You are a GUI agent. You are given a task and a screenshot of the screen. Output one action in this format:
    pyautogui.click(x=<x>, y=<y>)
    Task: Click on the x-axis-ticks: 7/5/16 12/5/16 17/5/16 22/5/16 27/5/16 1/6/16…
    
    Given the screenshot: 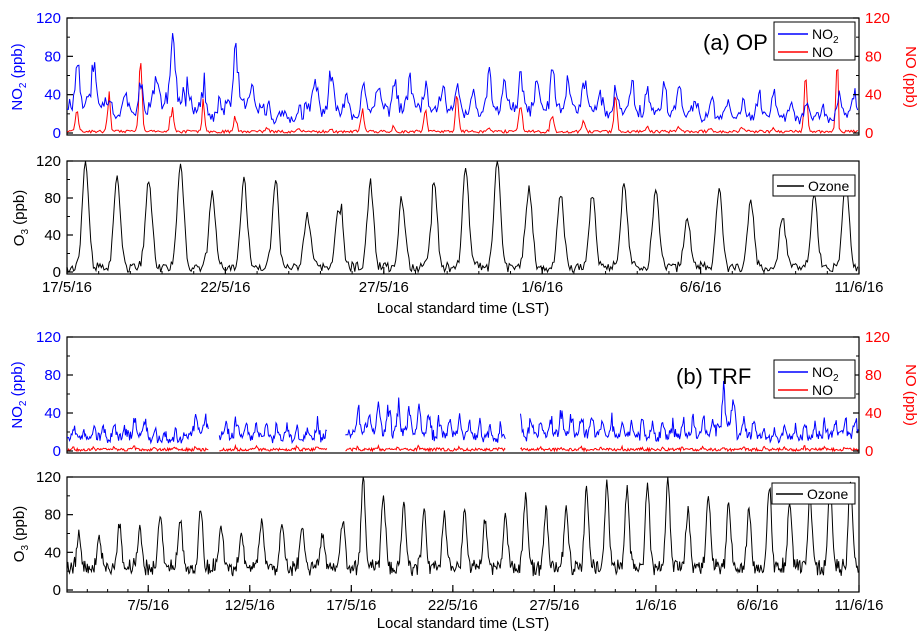 What is the action you would take?
    pyautogui.click(x=475, y=599)
    